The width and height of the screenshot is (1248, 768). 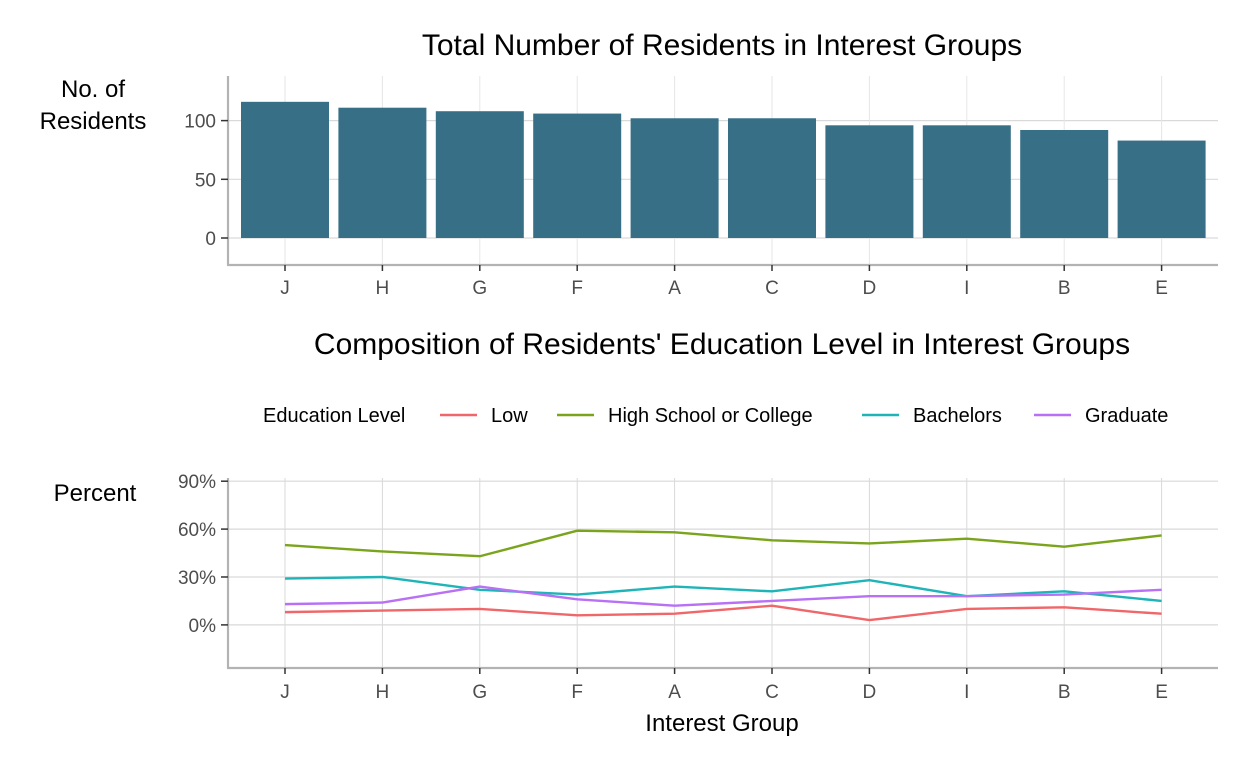 I want to click on bar-chart-xtick-label: C, so click(x=772, y=288).